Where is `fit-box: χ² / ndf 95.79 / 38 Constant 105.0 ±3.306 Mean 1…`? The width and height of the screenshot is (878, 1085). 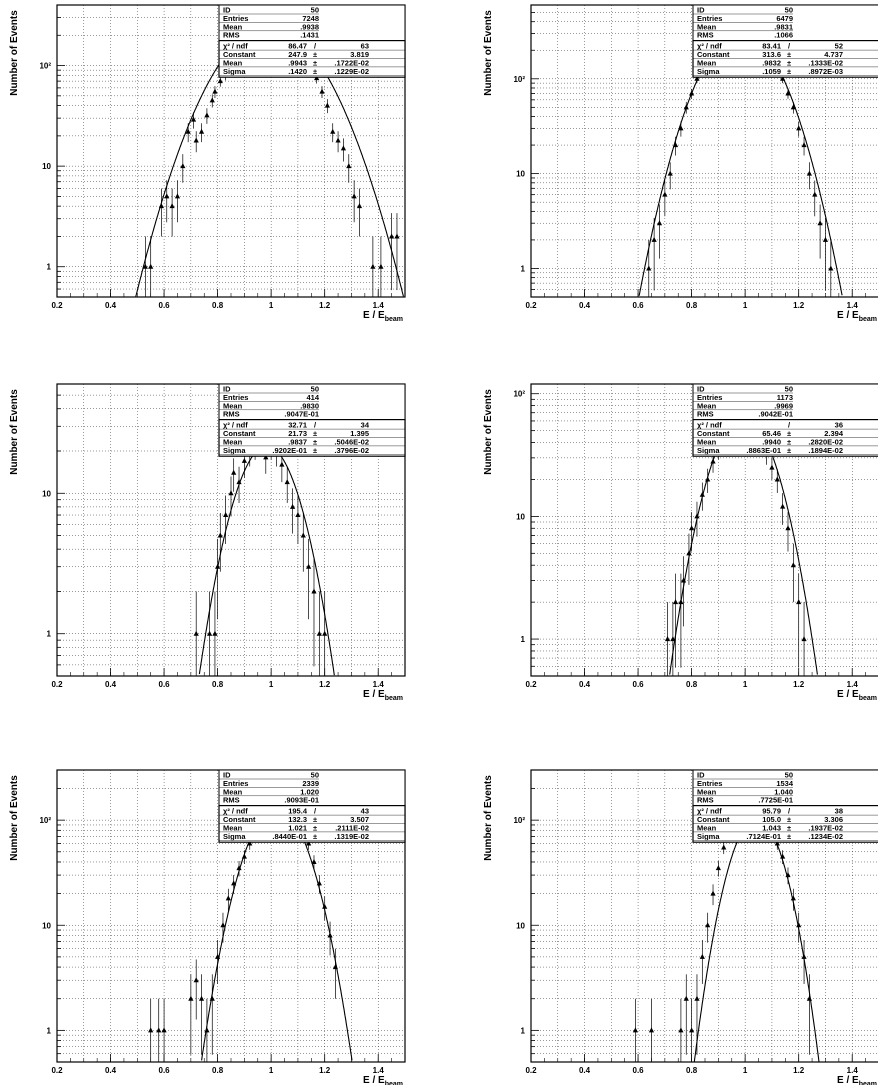 fit-box: χ² / ndf 95.79 / 38 Constant 105.0 ±3.306 Mean 1… is located at coordinates (785, 823).